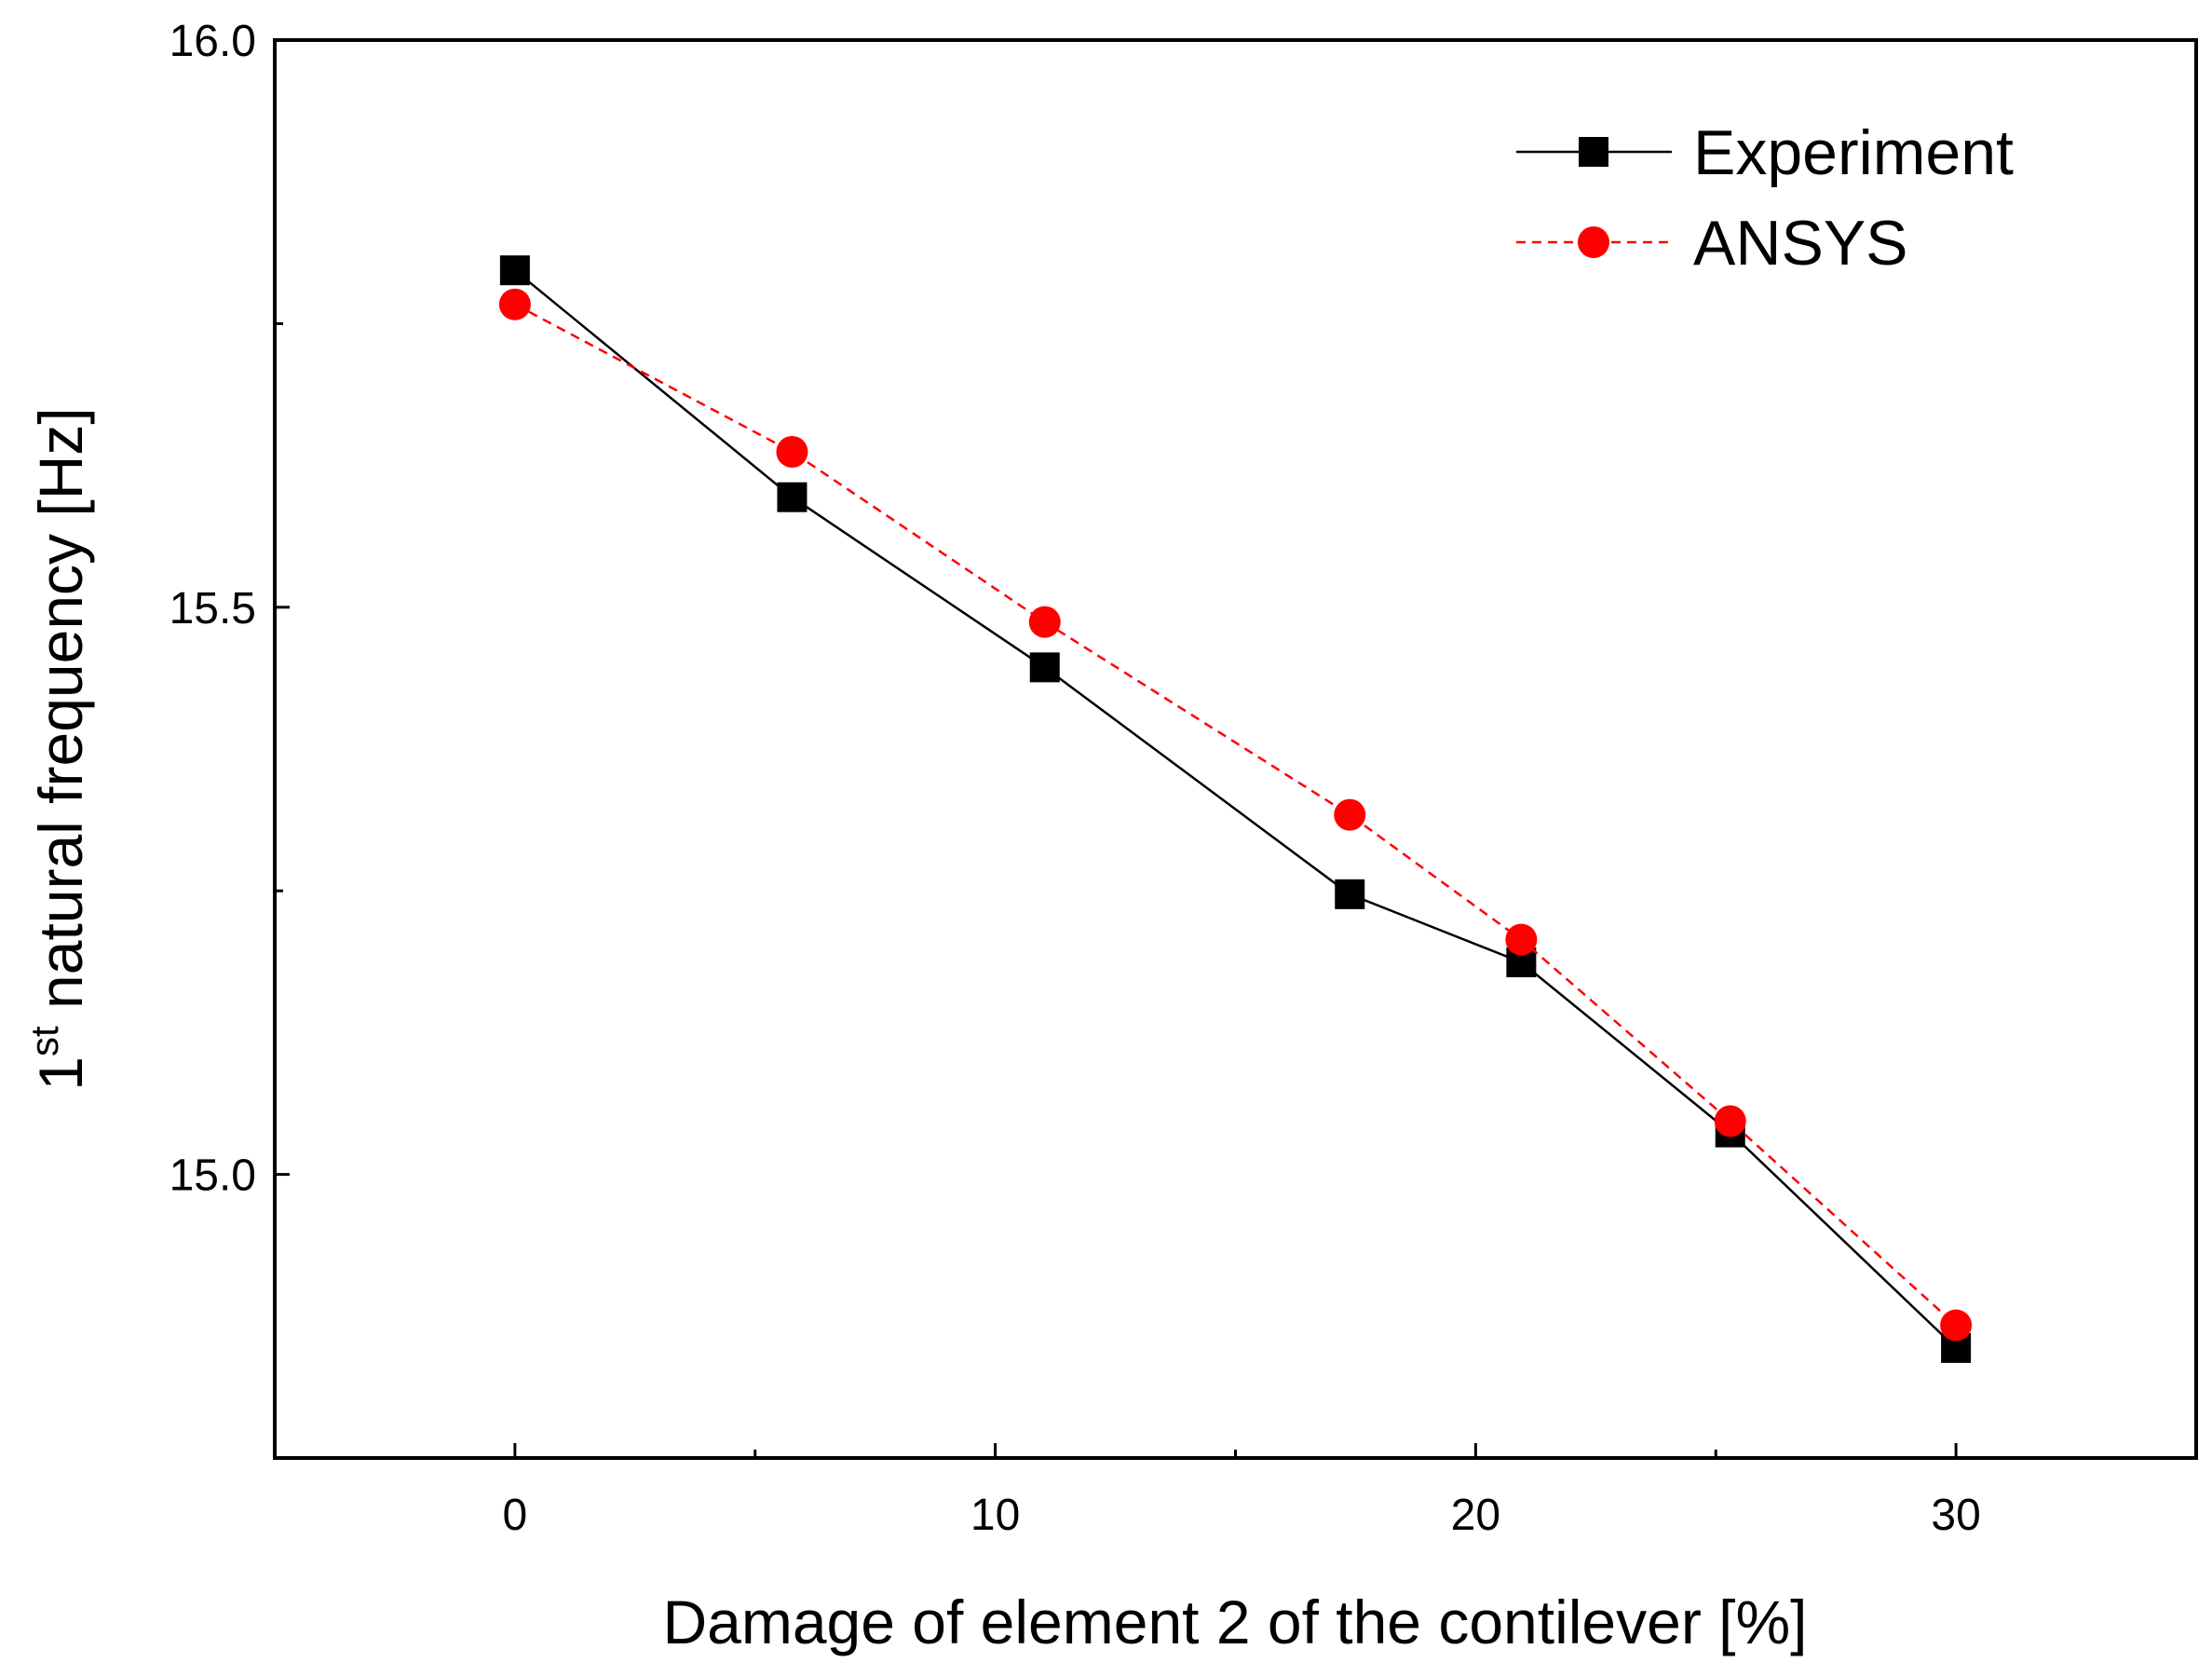  What do you see at coordinates (61, 717) in the screenshot?
I see `y-axis-title-rest: natural frequency [Hz]` at bounding box center [61, 717].